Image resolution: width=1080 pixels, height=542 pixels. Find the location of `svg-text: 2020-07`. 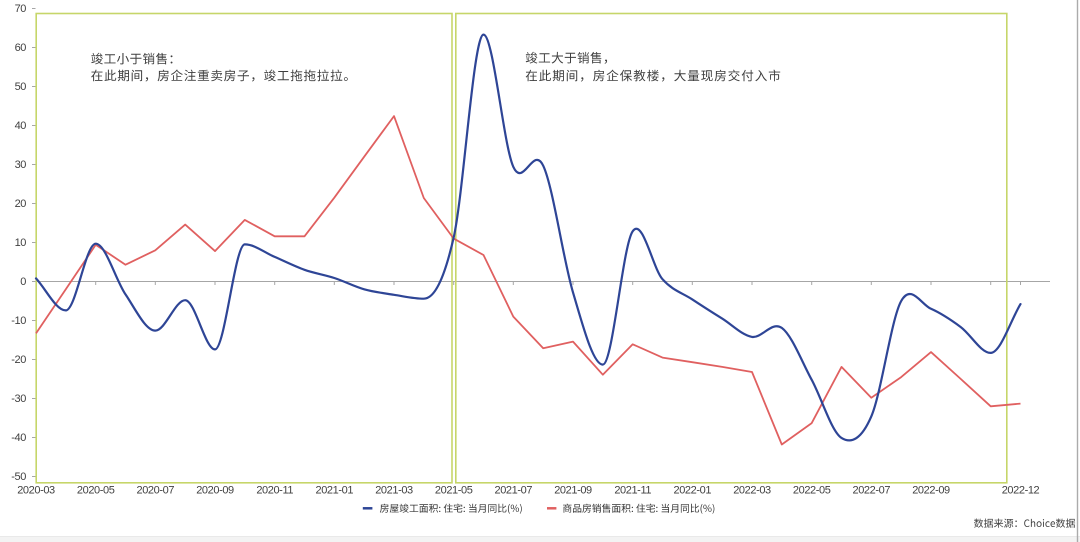

svg-text: 2020-07 is located at coordinates (156, 491).